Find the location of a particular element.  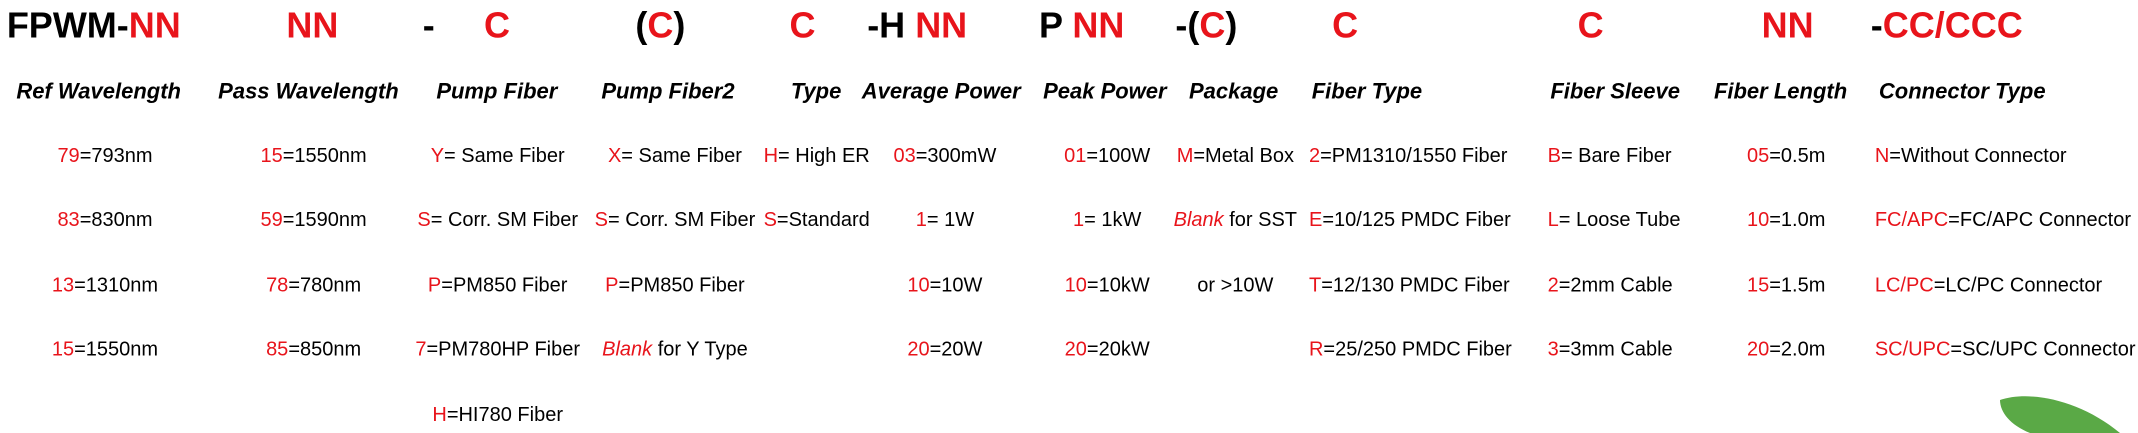

entry-desc: =20W is located at coordinates (956, 350).